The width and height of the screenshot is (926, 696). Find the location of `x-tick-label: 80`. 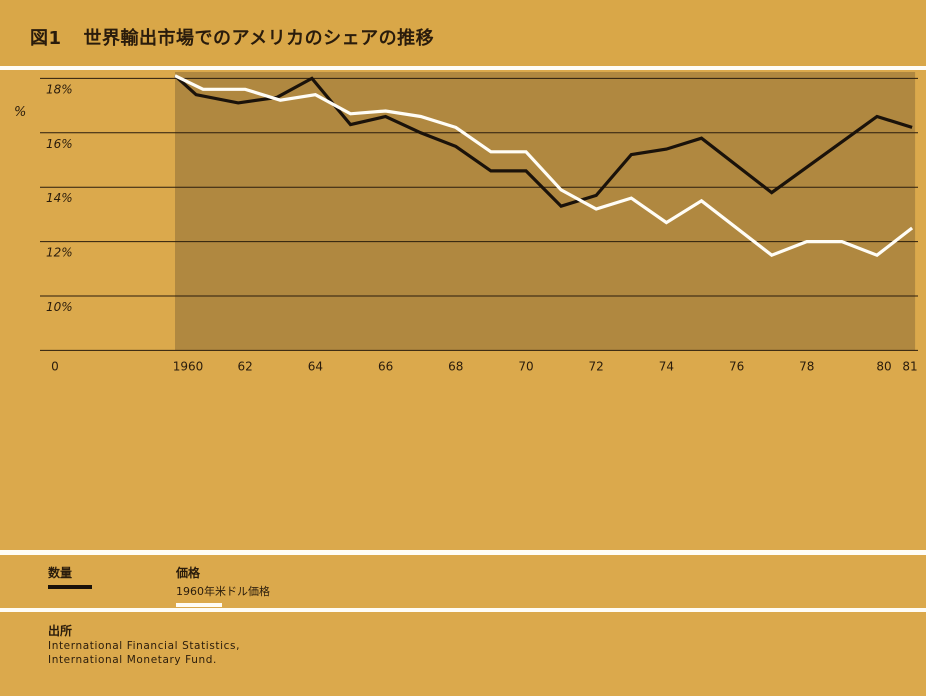

x-tick-label: 80 is located at coordinates (883, 366).